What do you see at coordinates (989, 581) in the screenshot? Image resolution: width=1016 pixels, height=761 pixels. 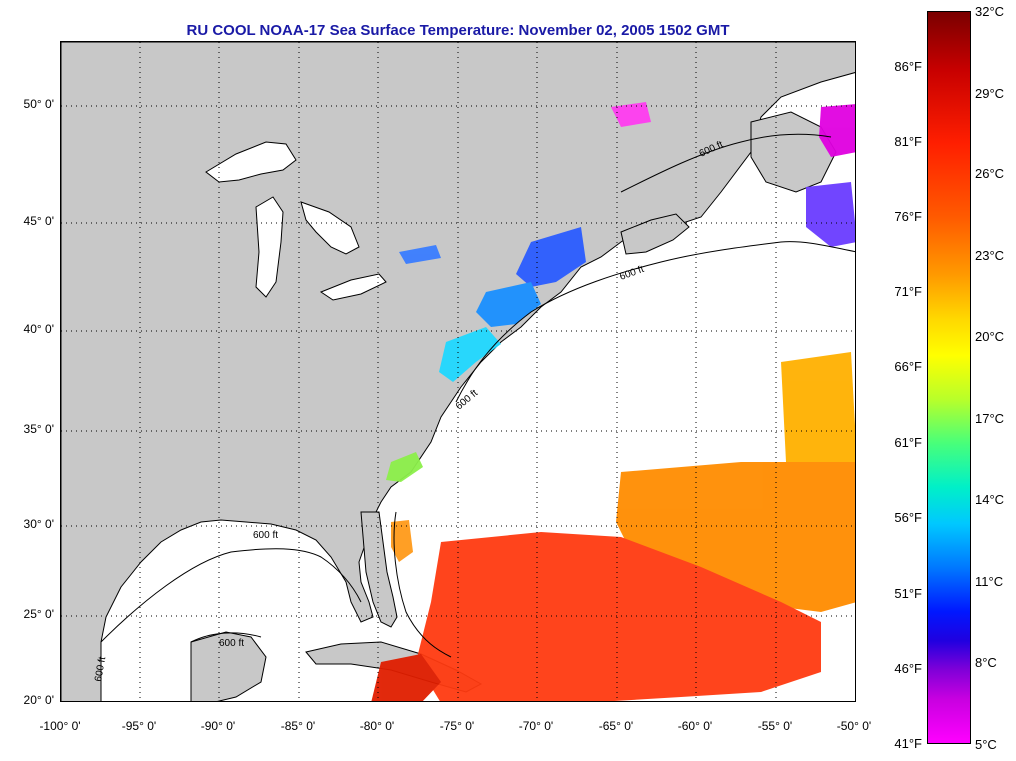 I see `colorbar-celsius-label: 11°C` at bounding box center [989, 581].